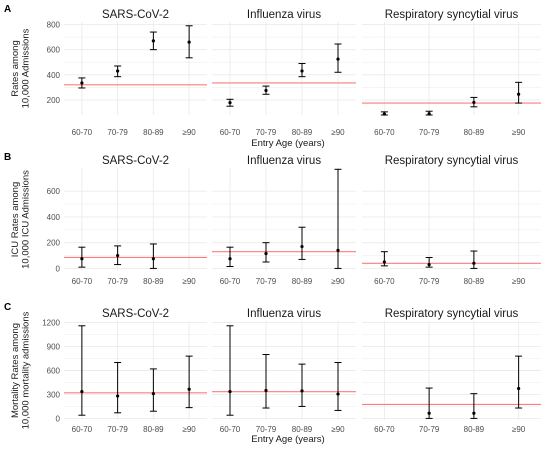 The width and height of the screenshot is (550, 453). Describe the element at coordinates (15, 220) in the screenshot. I see `y-axis-title-line: ICU Rates among` at that location.